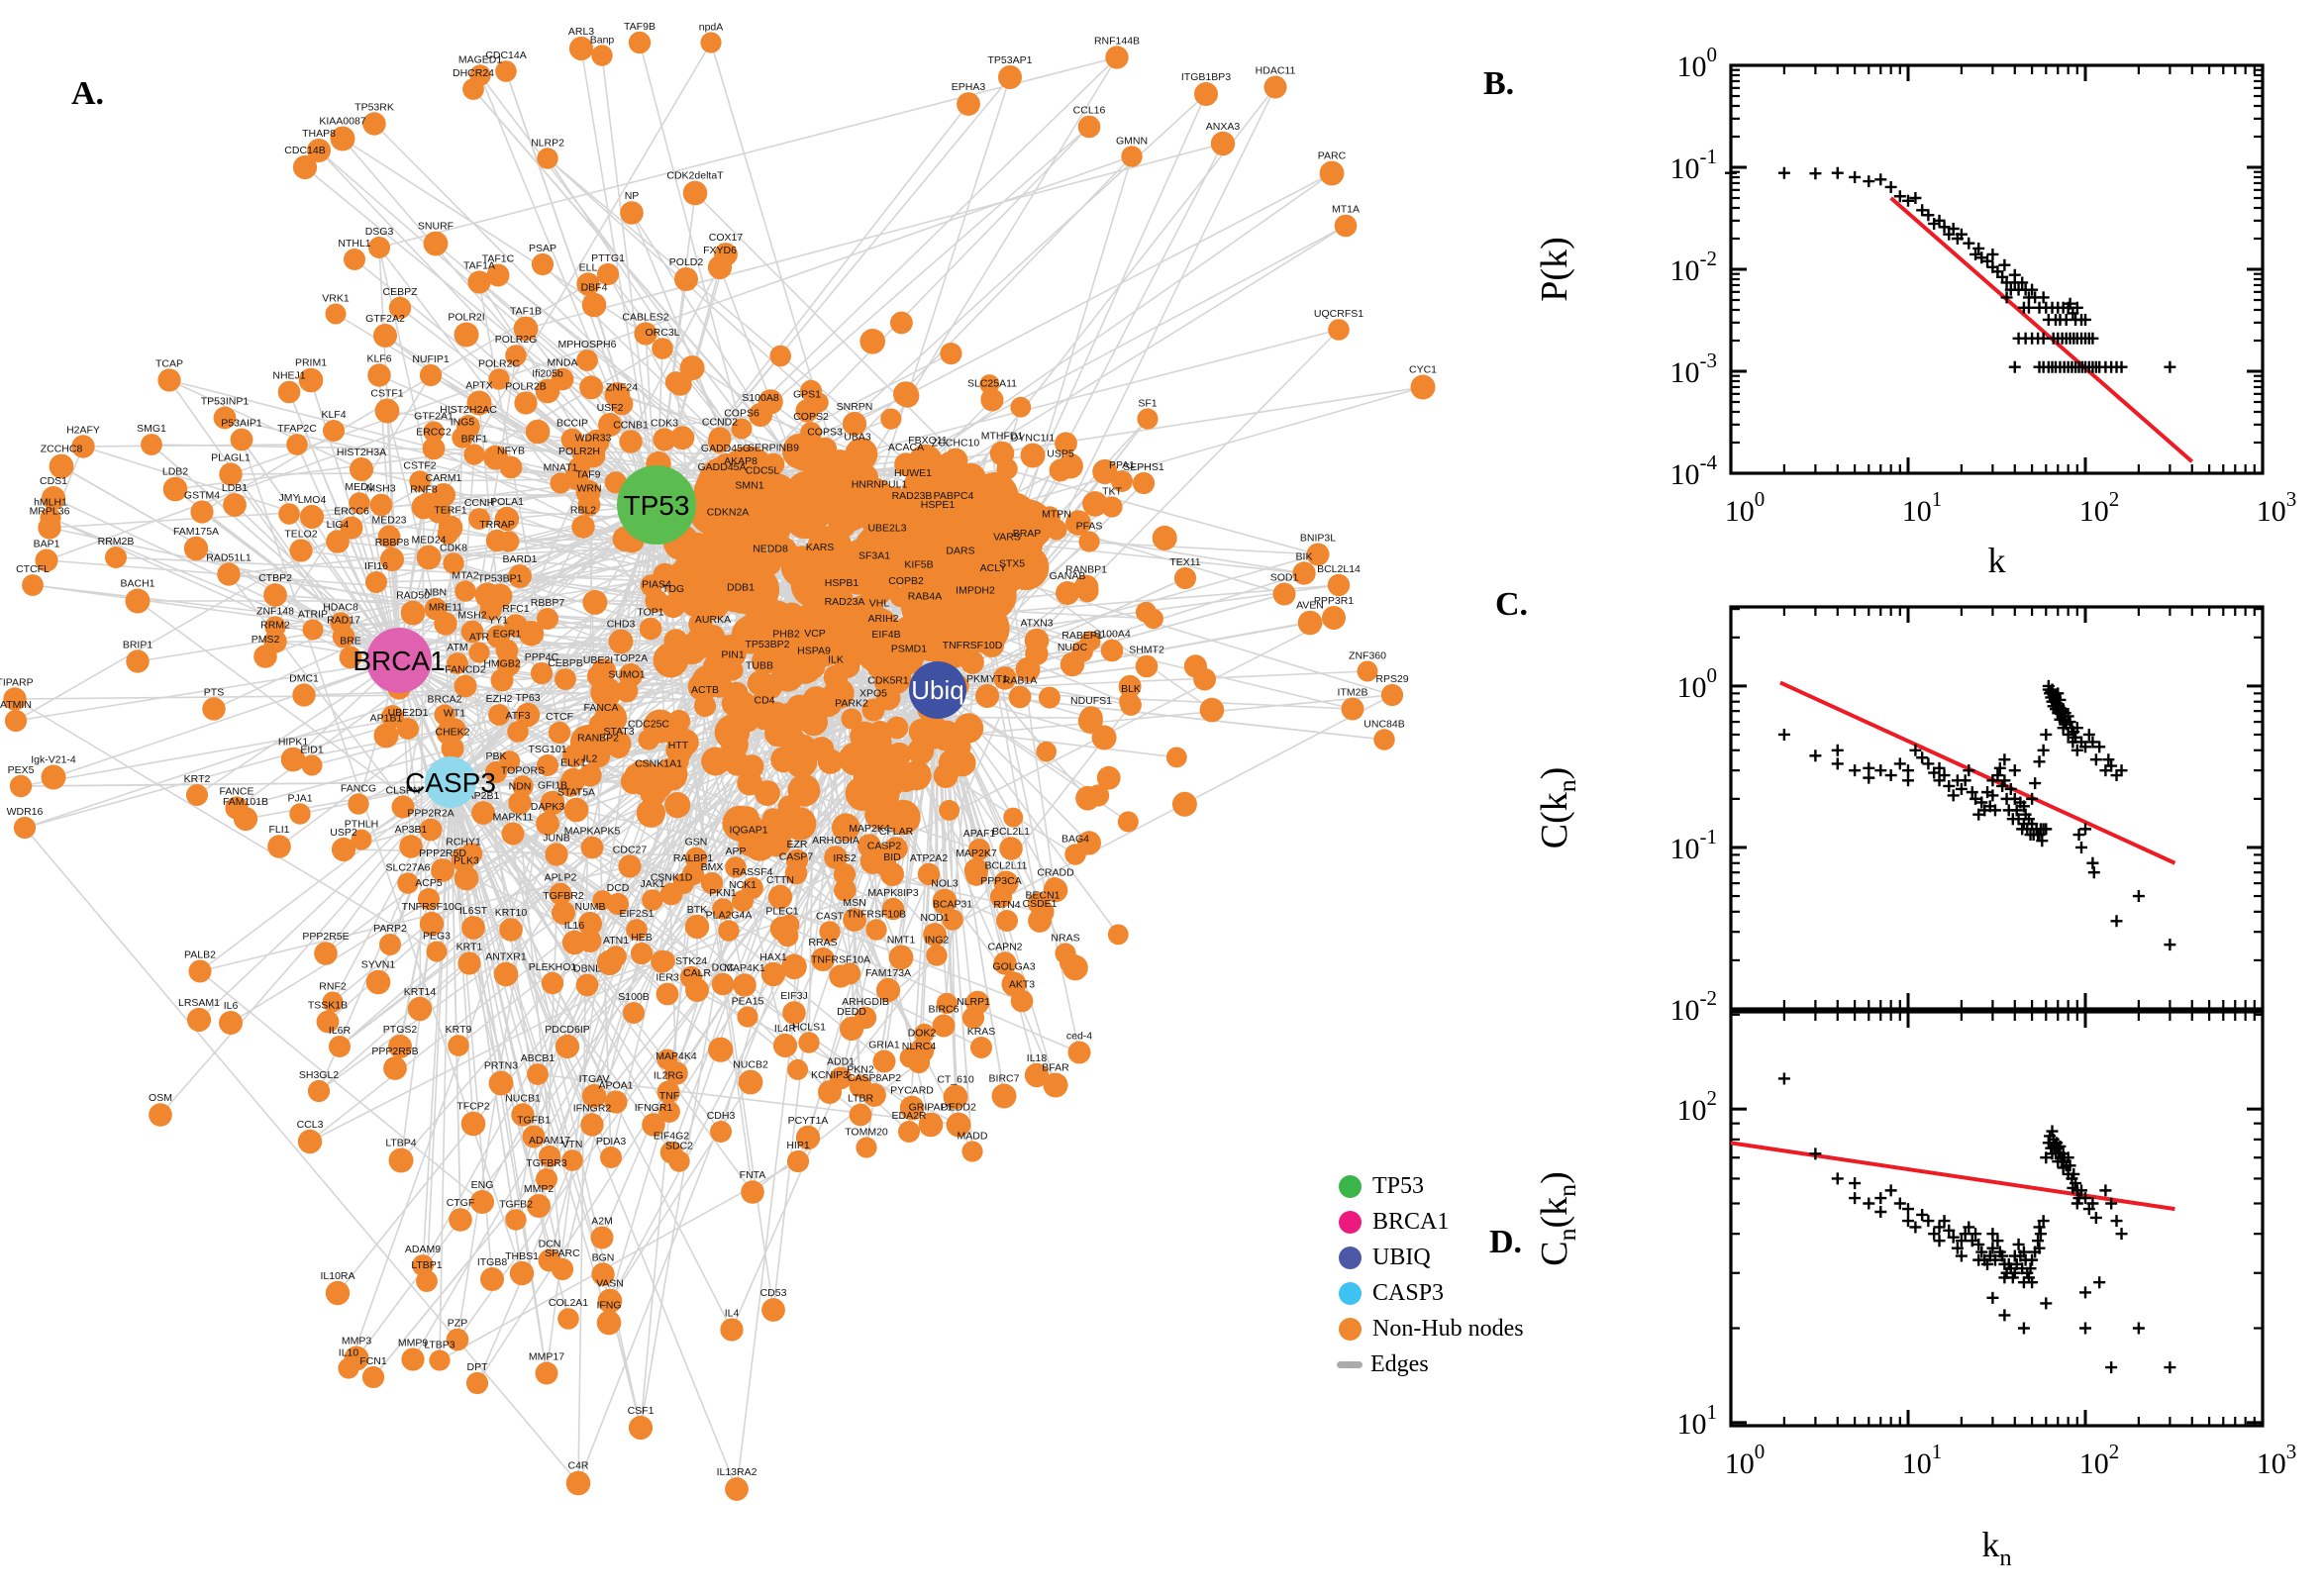 The image size is (2323, 1596). I want to click on network-node-label: SYVN1, so click(379, 965).